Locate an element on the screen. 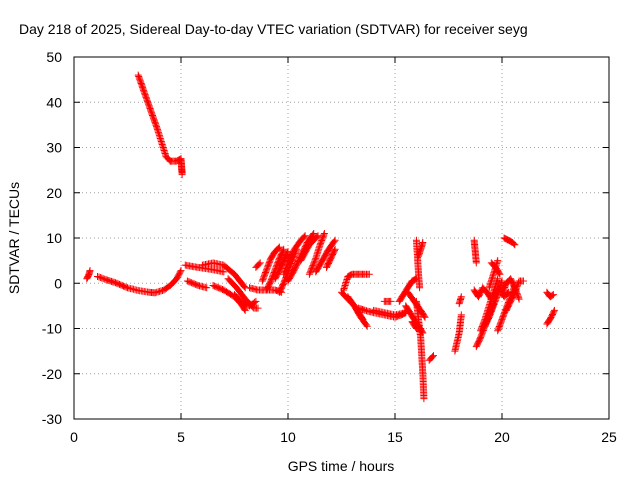 The image size is (640, 480). series-s6 is located at coordinates (204, 268).